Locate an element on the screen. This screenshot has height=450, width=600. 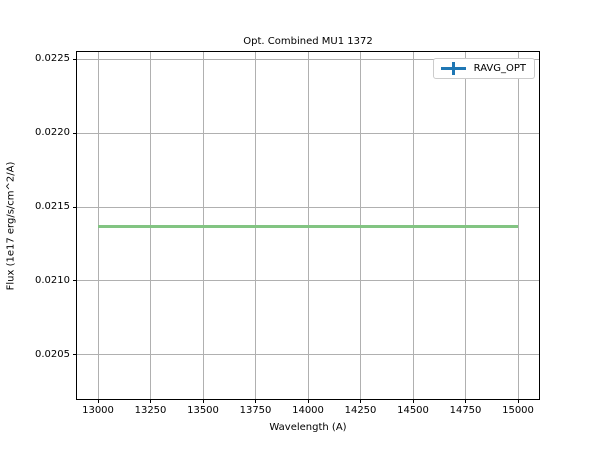
y-tick-label: 0.0225 is located at coordinates (52, 59).